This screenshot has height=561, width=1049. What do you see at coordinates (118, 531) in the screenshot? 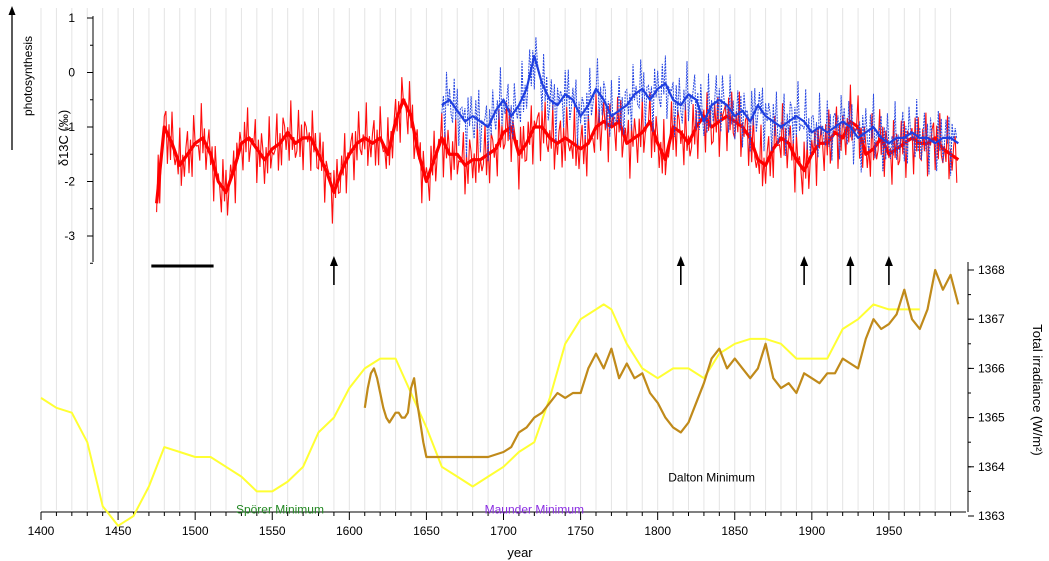
I see `x-tick-label: 1450` at bounding box center [118, 531].